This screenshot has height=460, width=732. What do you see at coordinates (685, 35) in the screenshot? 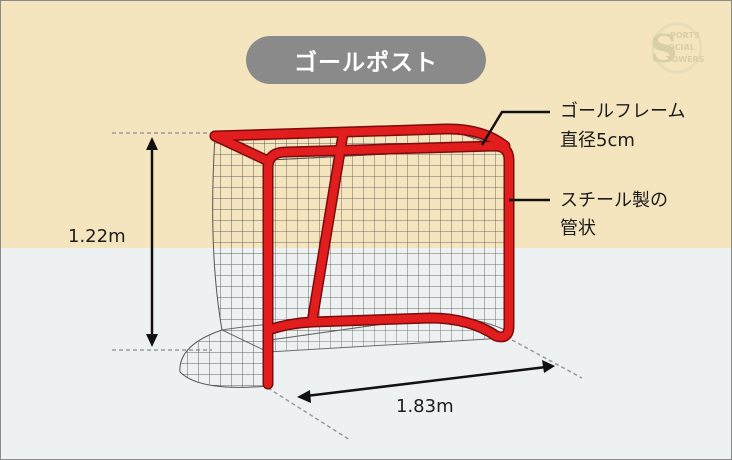
I see `svg-text: PORTS` at bounding box center [685, 35].